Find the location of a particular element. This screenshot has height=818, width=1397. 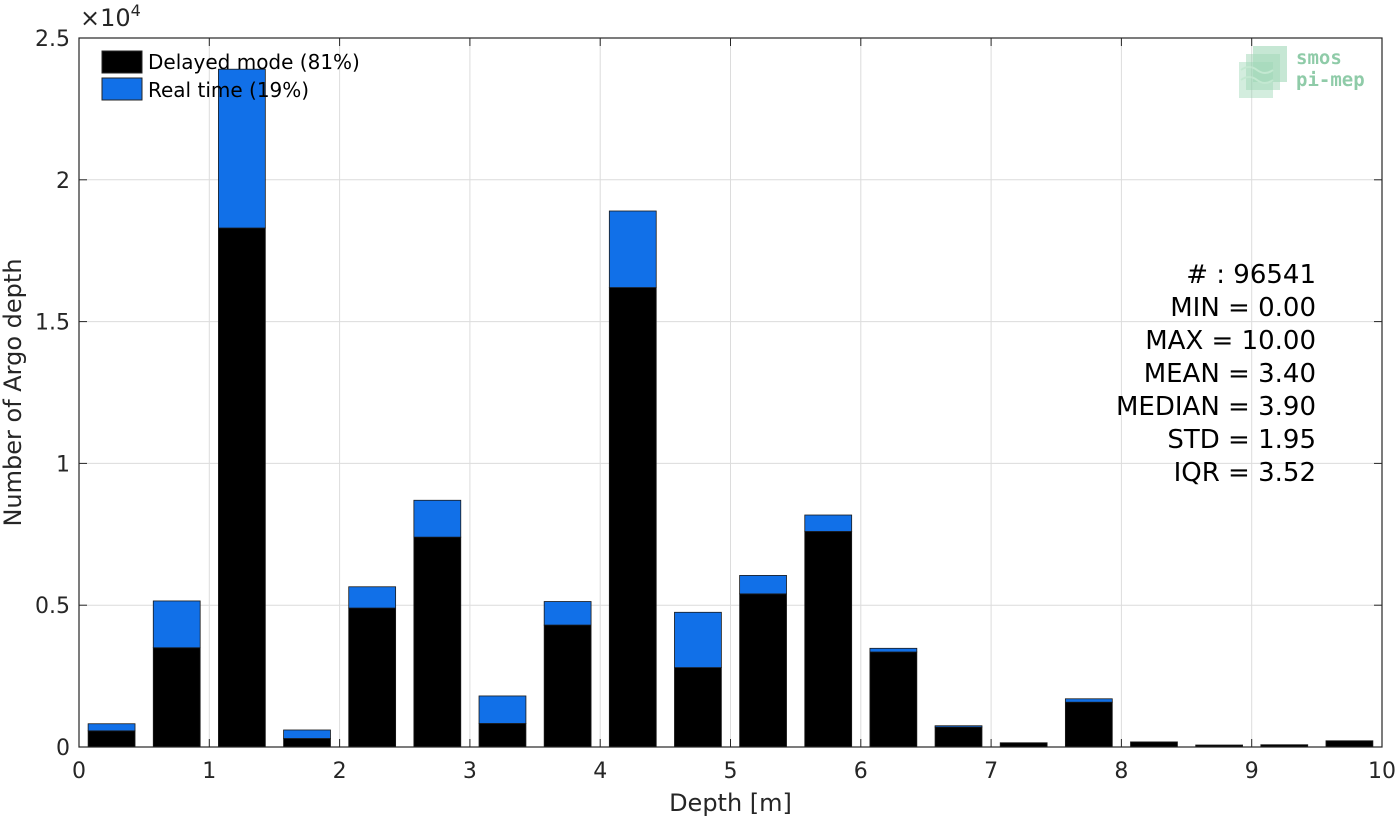

x-tick-label: 6 is located at coordinates (861, 771).